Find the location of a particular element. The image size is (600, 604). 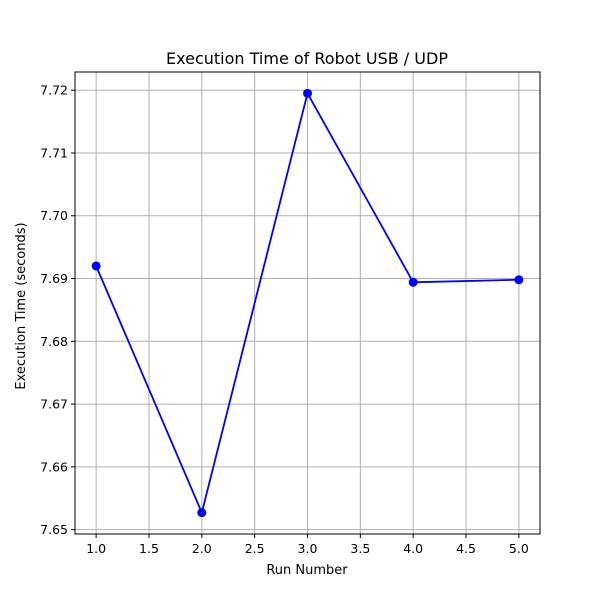

y-tick-label: 7.70 is located at coordinates (54, 215).